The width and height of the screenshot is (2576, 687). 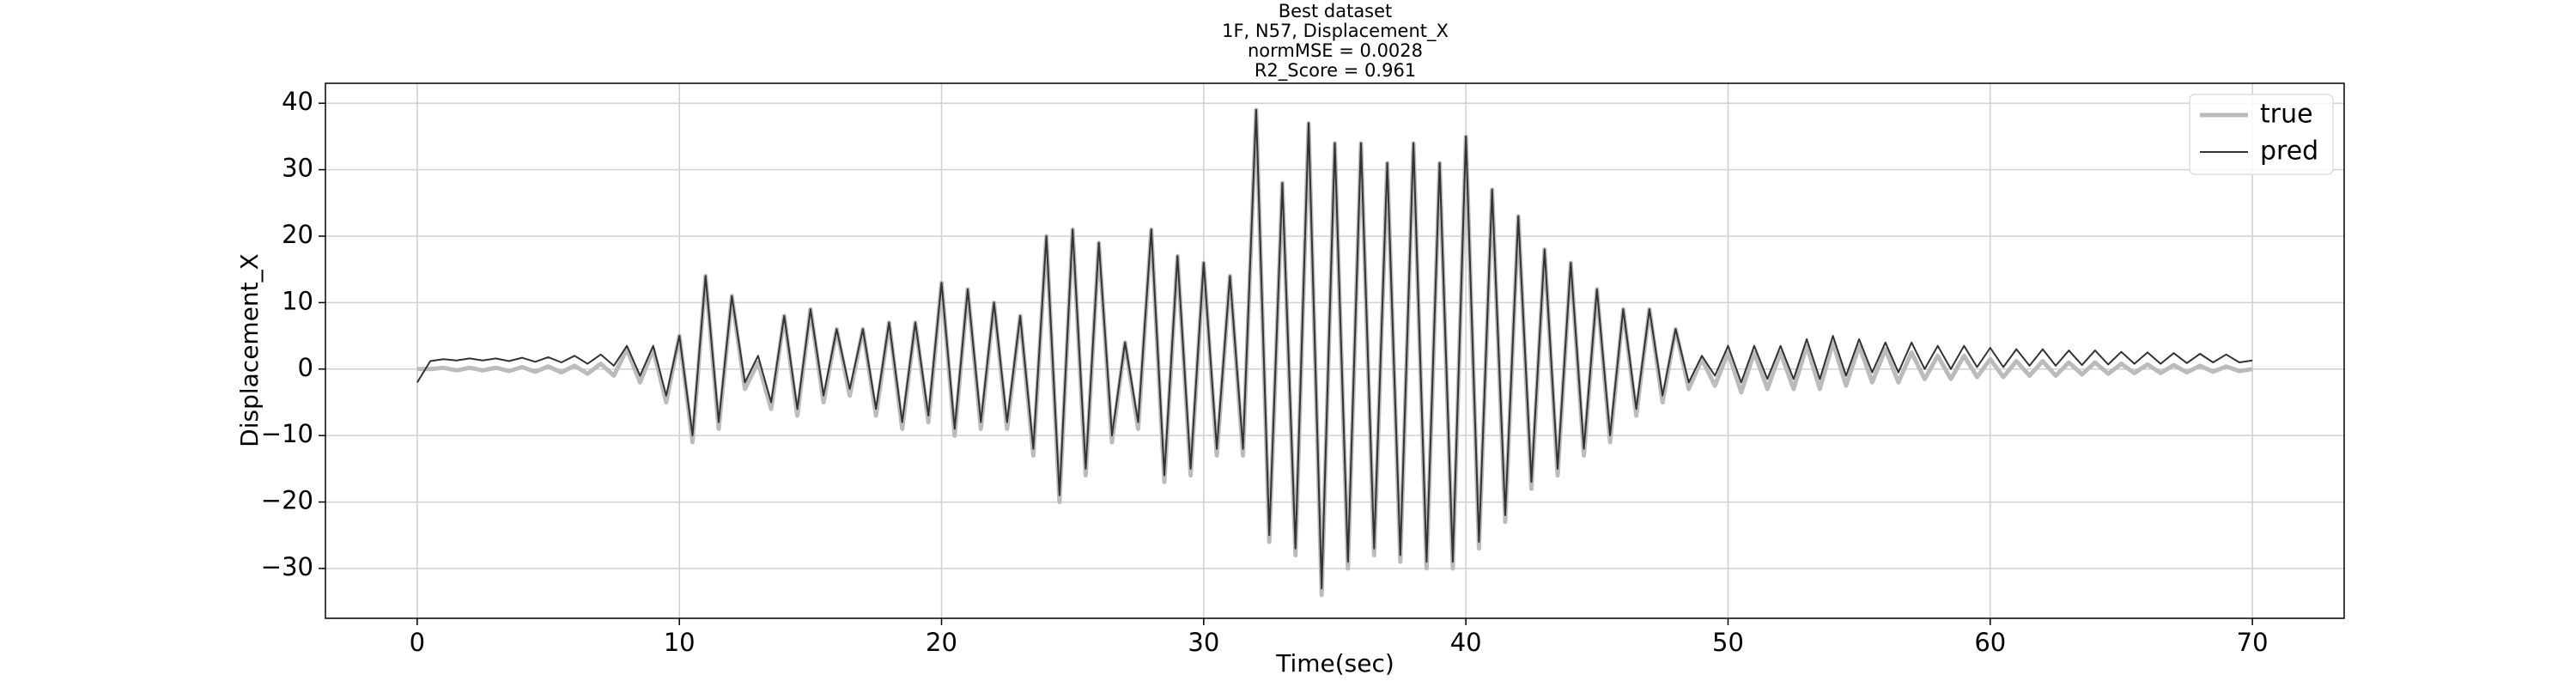 I want to click on x-axis-label: Time(sec), so click(x=1334, y=663).